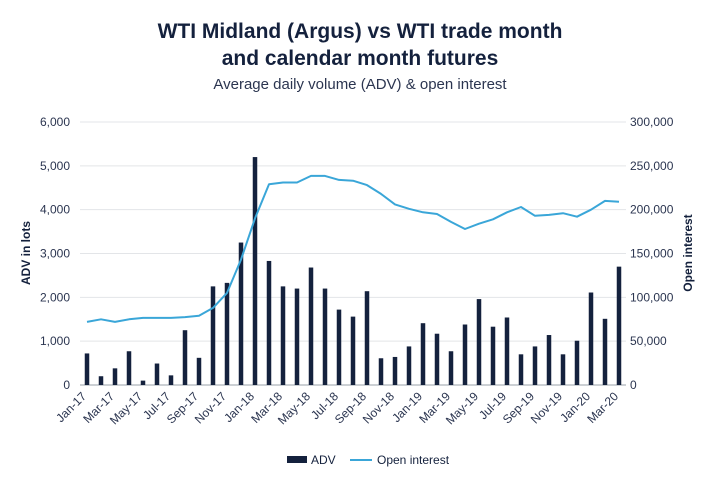 The width and height of the screenshot is (720, 500). Describe the element at coordinates (688, 252) in the screenshot. I see `y-axis-right-label: Open interest` at that location.